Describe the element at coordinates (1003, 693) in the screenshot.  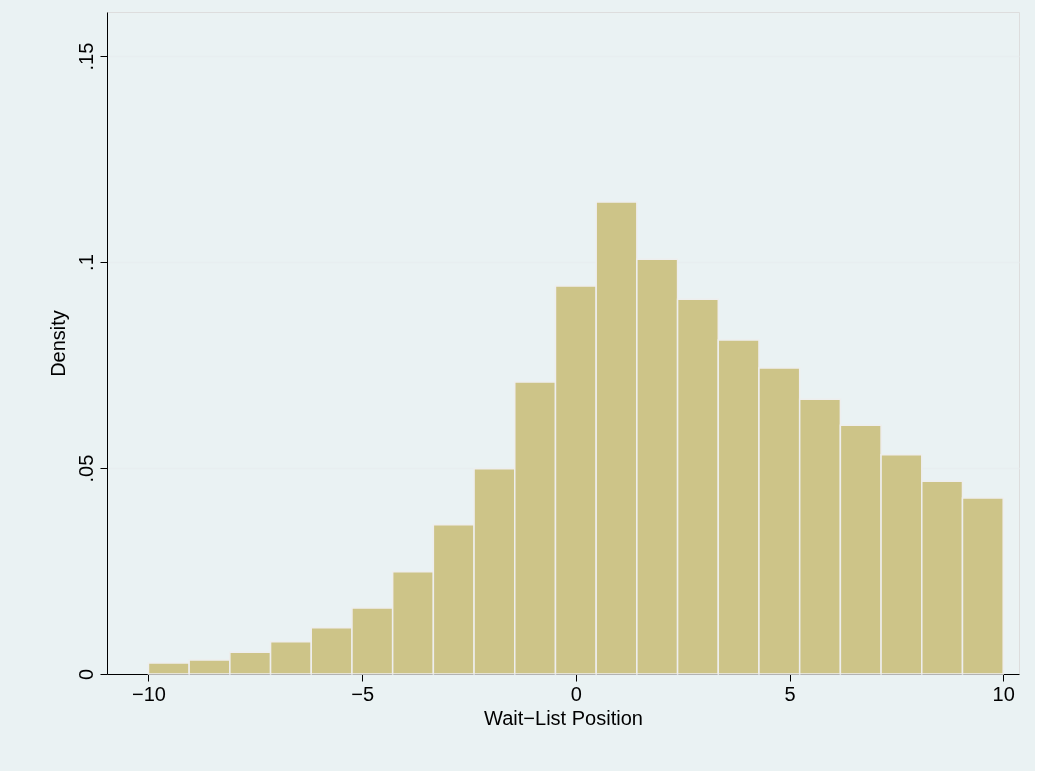
I see `x-tick-label: 10` at that location.